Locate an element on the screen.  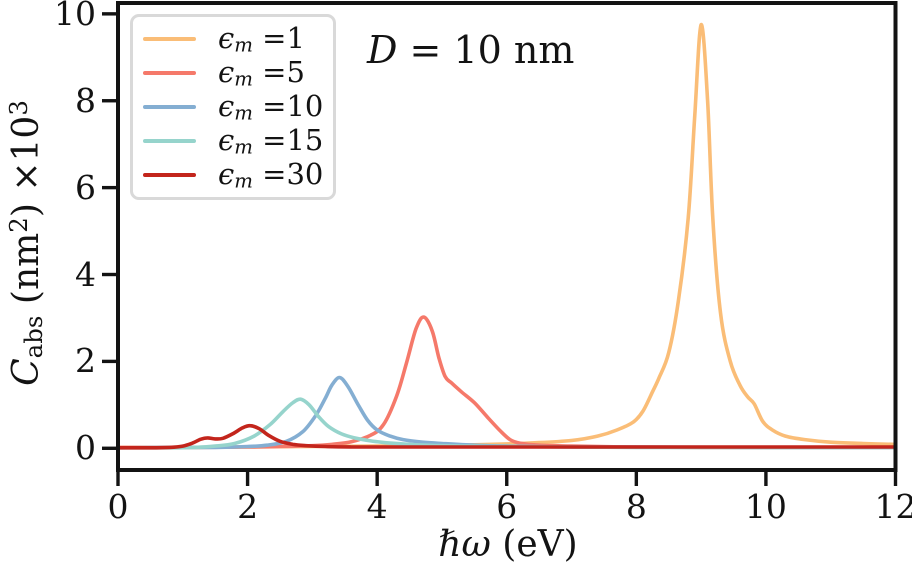
legend-item: ϵm =15 is located at coordinates (228, 141).